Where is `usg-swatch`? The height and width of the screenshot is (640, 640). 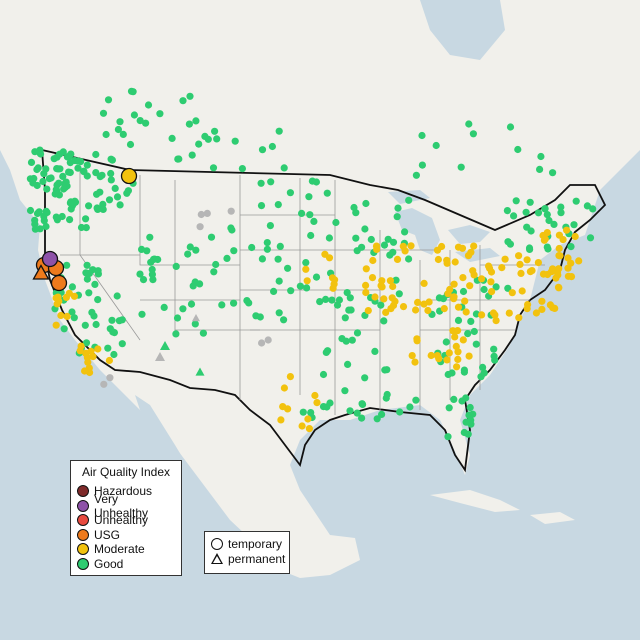
usg-swatch is located at coordinates (83, 534).